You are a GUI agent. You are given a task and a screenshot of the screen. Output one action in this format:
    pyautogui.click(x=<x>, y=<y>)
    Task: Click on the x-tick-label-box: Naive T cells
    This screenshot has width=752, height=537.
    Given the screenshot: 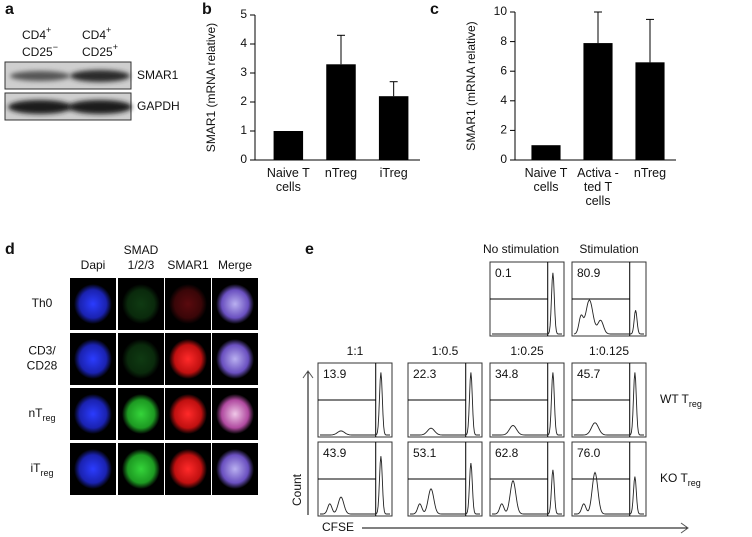 What is the action you would take?
    pyautogui.click(x=546, y=180)
    